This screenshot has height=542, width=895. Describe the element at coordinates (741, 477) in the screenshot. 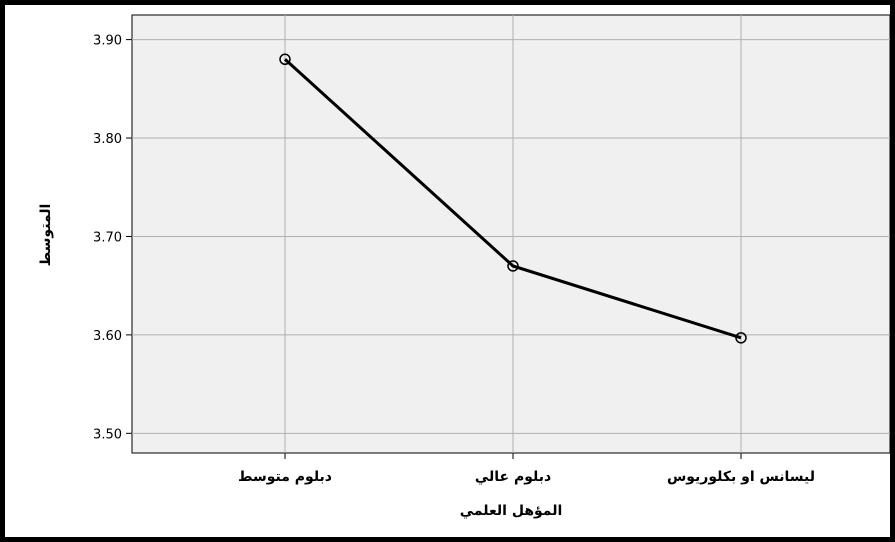

I see `x-tick-label: ليسانس او بكلوريوس` at that location.